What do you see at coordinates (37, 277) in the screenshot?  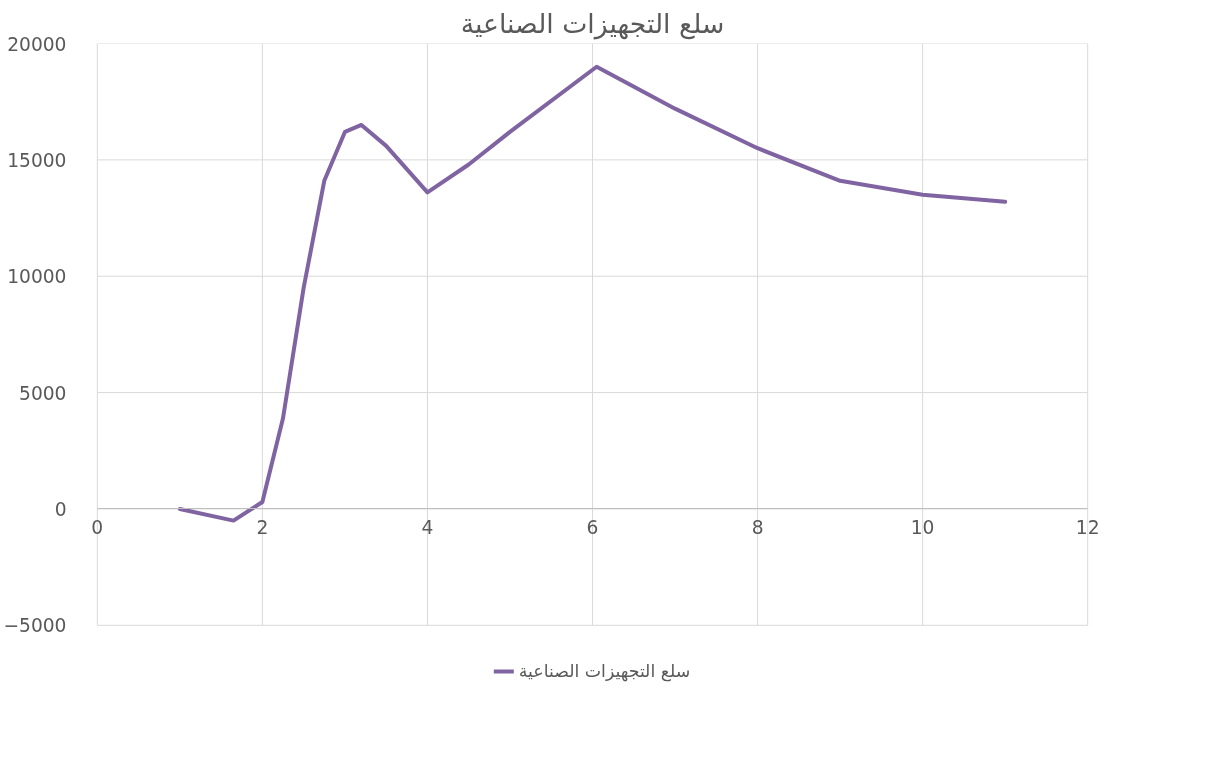 I see `y-tick-label: 10000` at bounding box center [37, 277].